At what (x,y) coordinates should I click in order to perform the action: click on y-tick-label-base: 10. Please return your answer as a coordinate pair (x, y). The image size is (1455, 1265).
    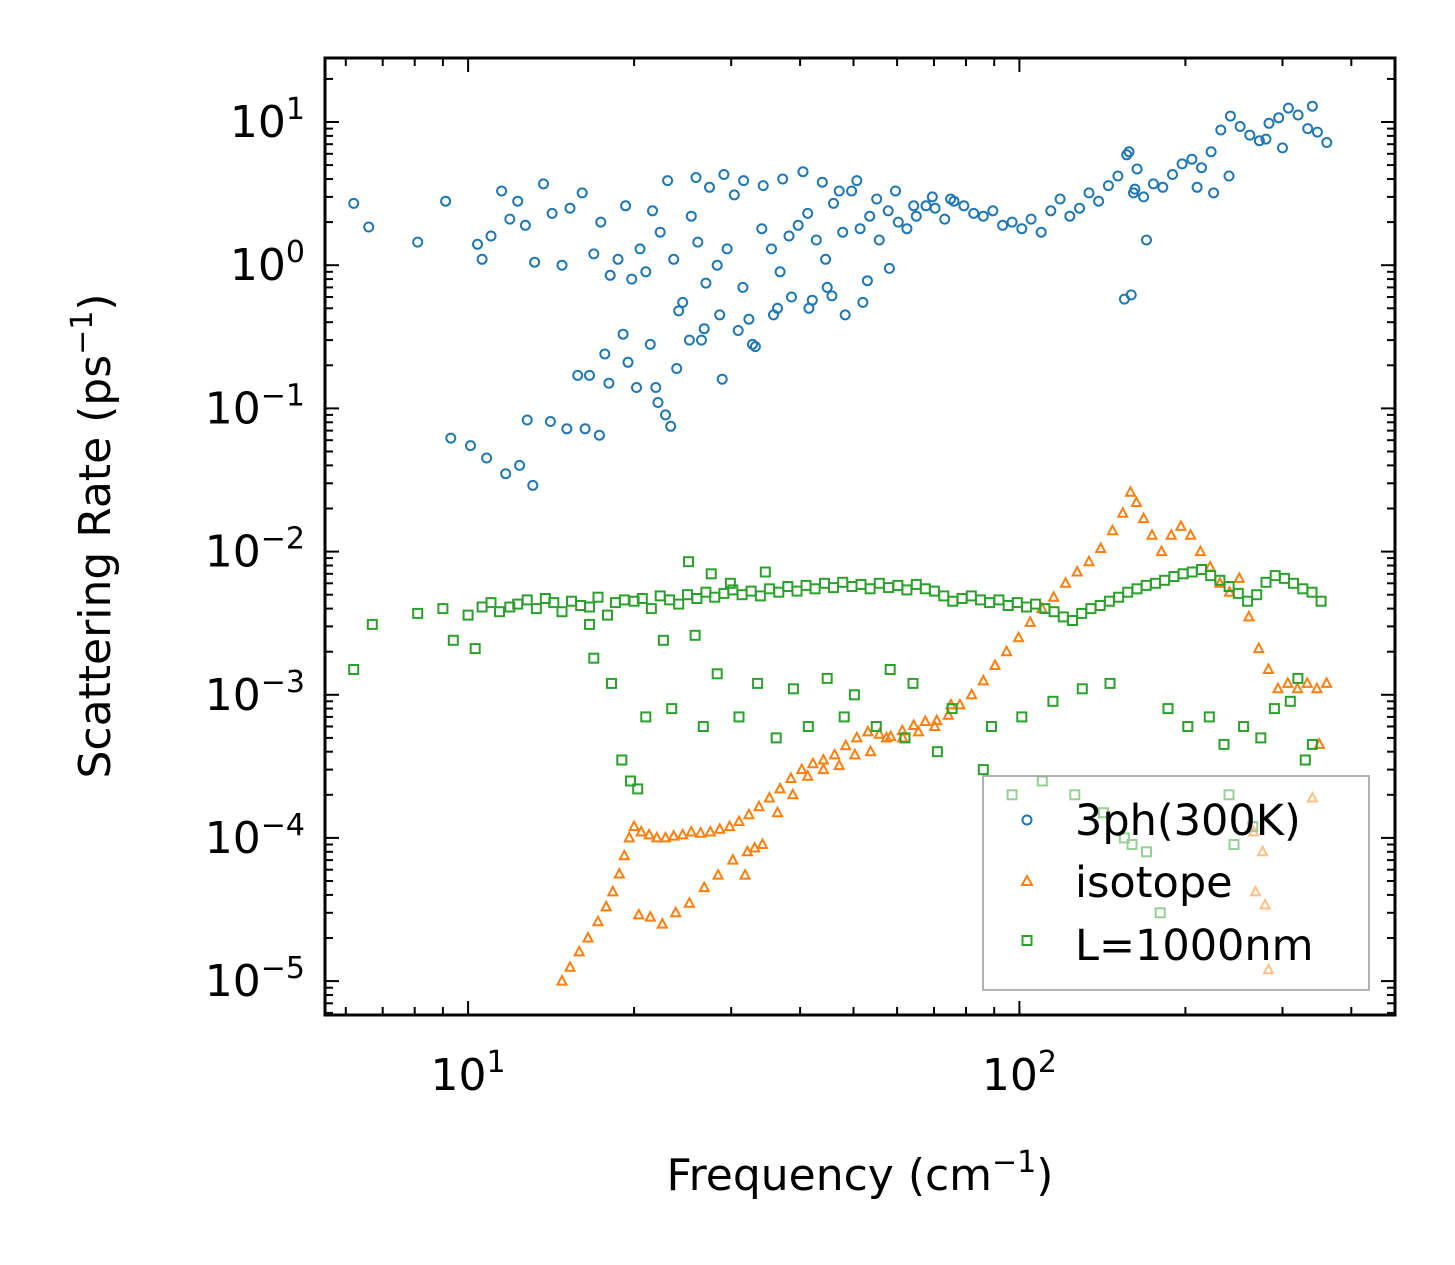
    Looking at the image, I should click on (233, 408).